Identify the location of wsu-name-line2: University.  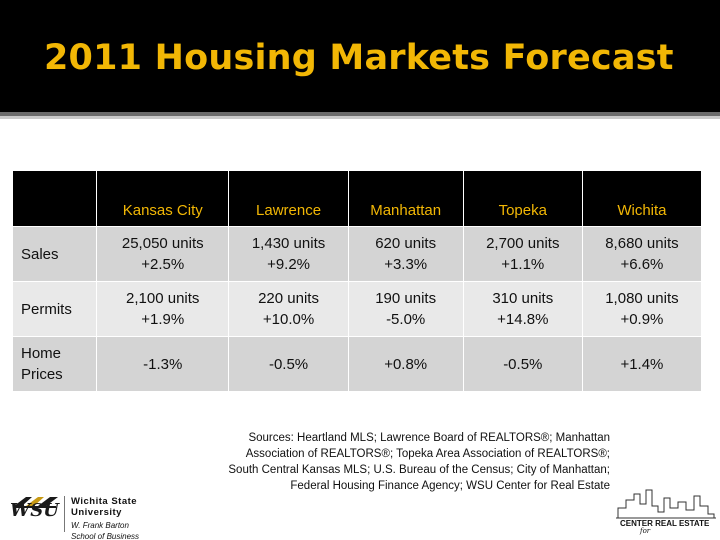
(96, 512).